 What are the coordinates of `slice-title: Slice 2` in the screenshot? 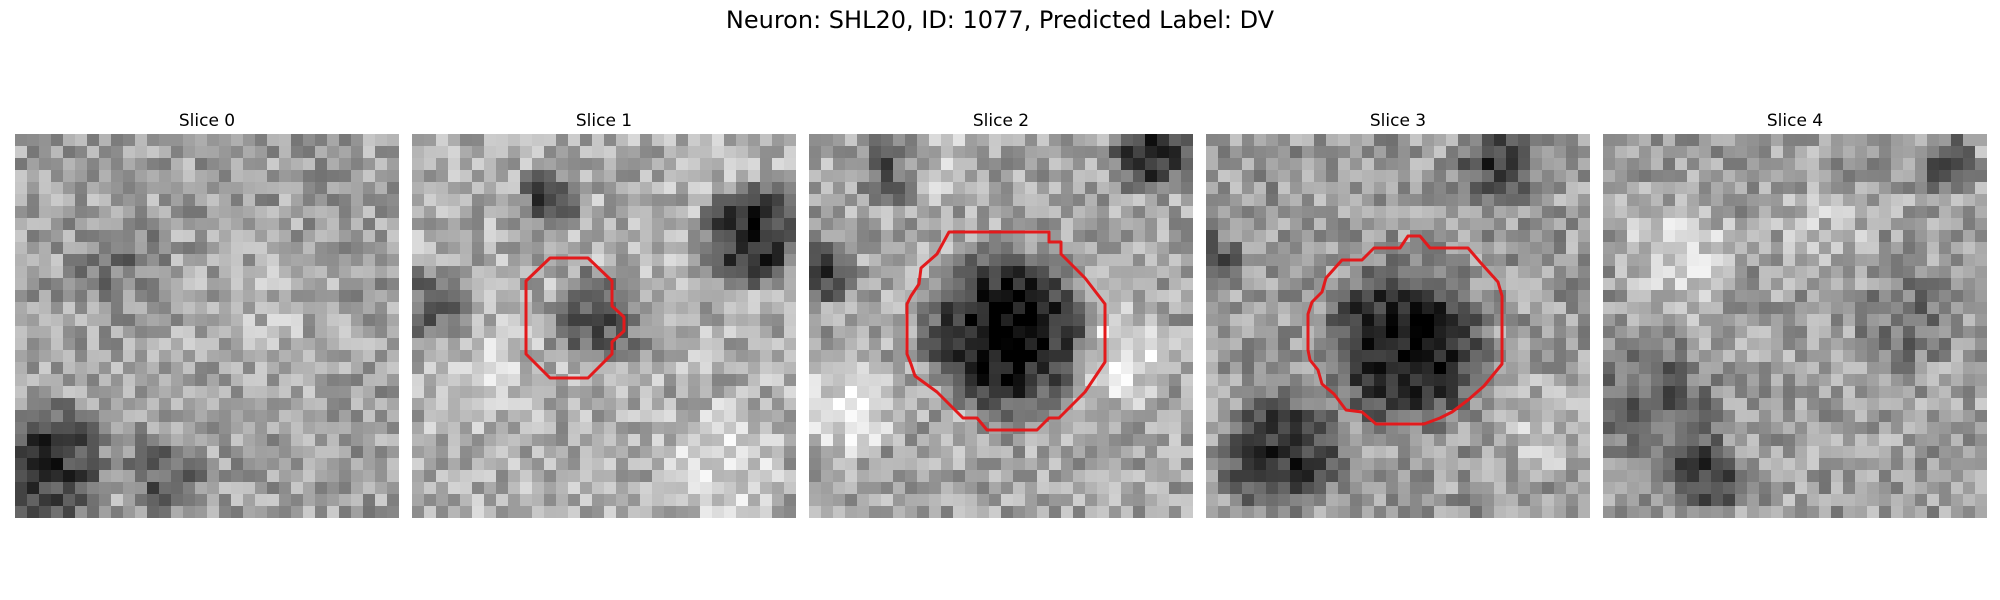 It's located at (1001, 121).